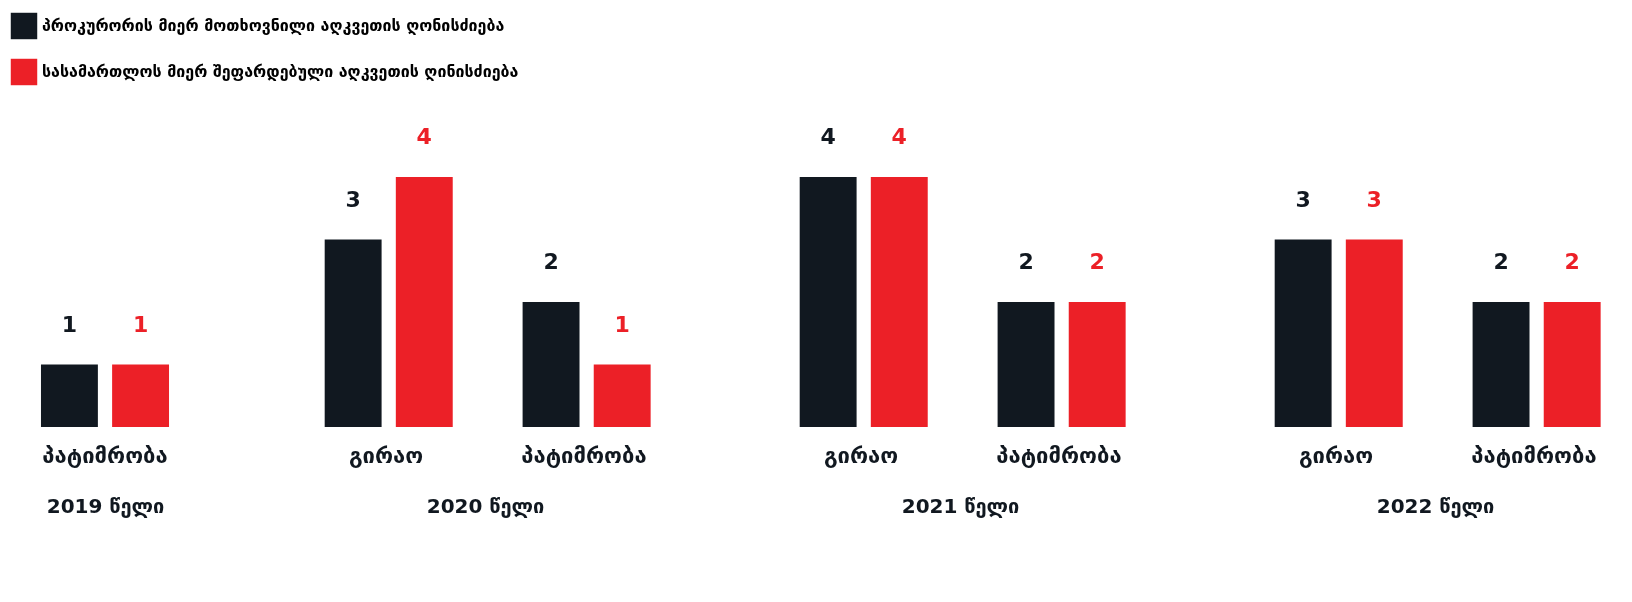 The height and width of the screenshot is (602, 1632). I want to click on x-axis-title: 2022 წელი, so click(1435, 505).